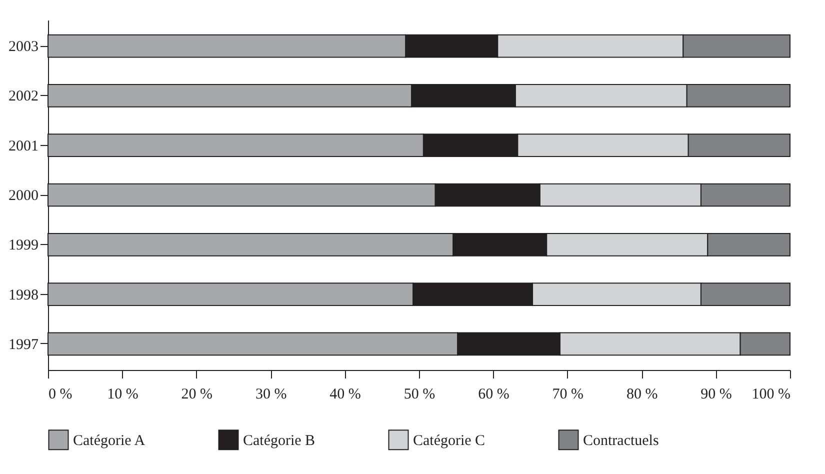  Describe the element at coordinates (23, 295) in the screenshot. I see `y-tick-label: 1998` at that location.